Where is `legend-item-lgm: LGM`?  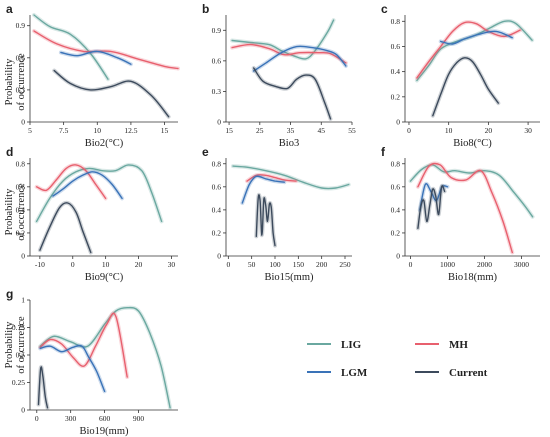
legend-item-lgm: LGM is located at coordinates (337, 373).